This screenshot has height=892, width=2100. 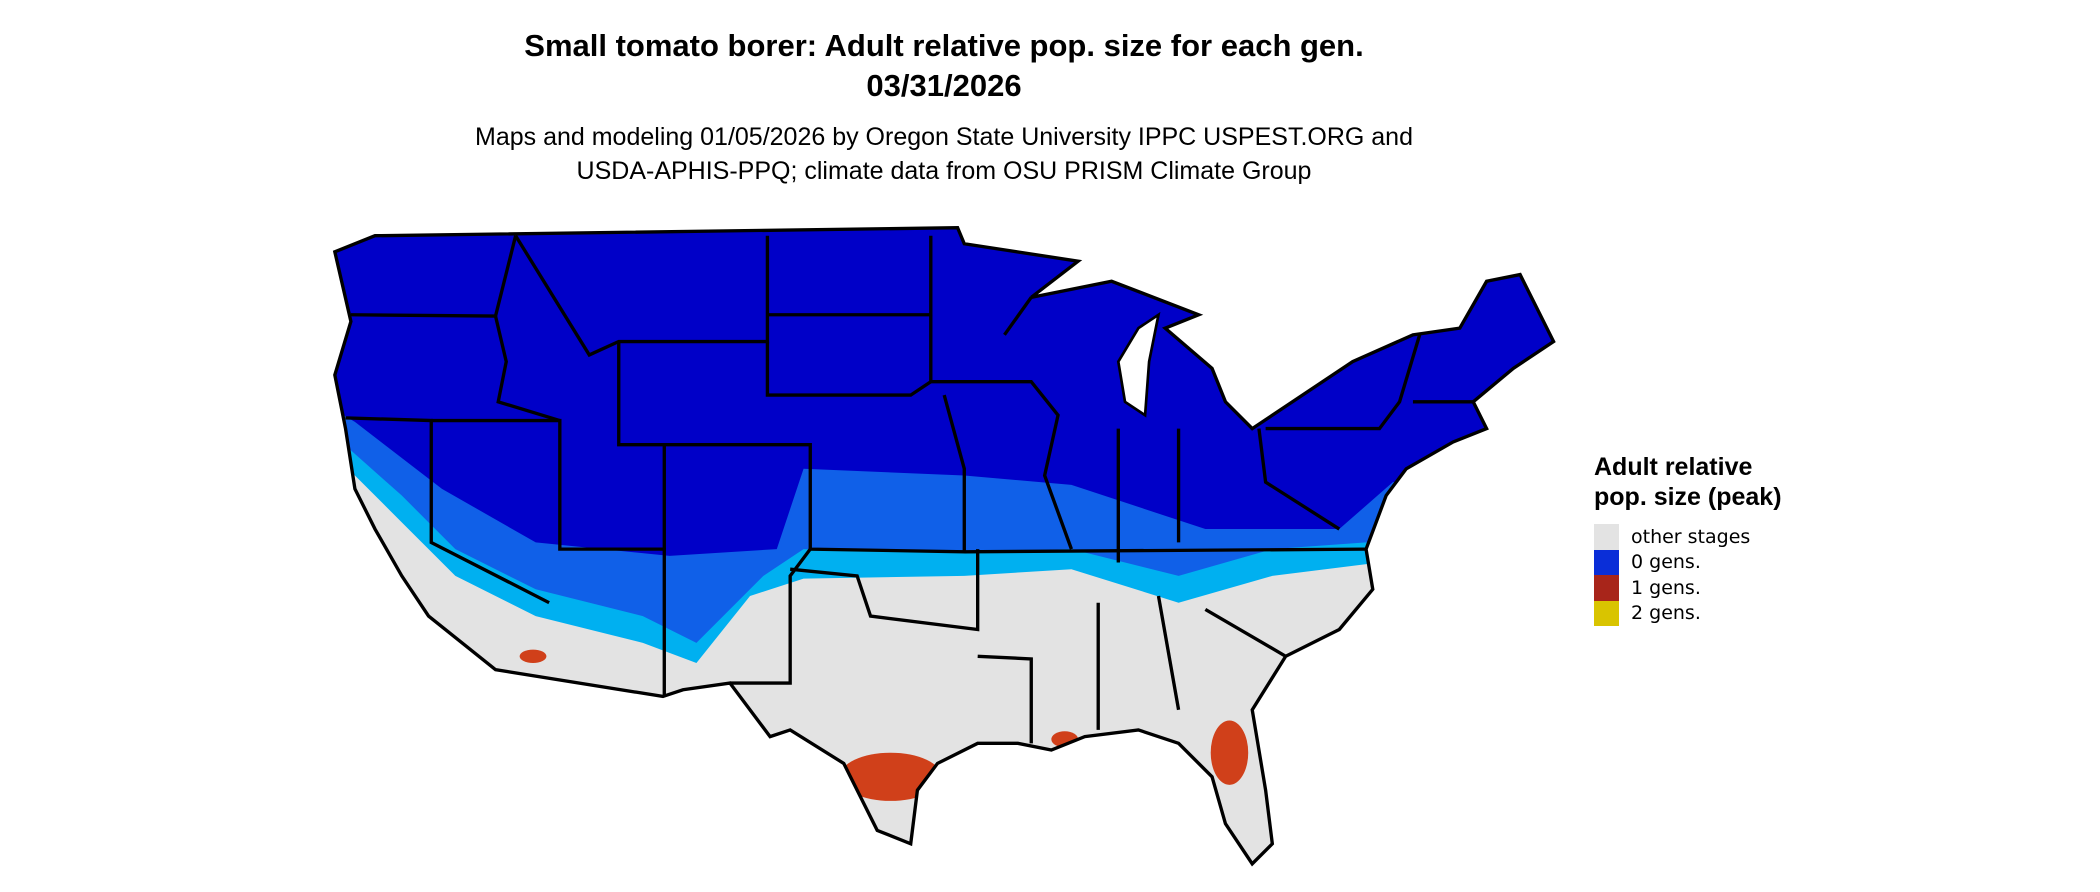 What do you see at coordinates (1138, 364) in the screenshot?
I see `lake-michigan` at bounding box center [1138, 364].